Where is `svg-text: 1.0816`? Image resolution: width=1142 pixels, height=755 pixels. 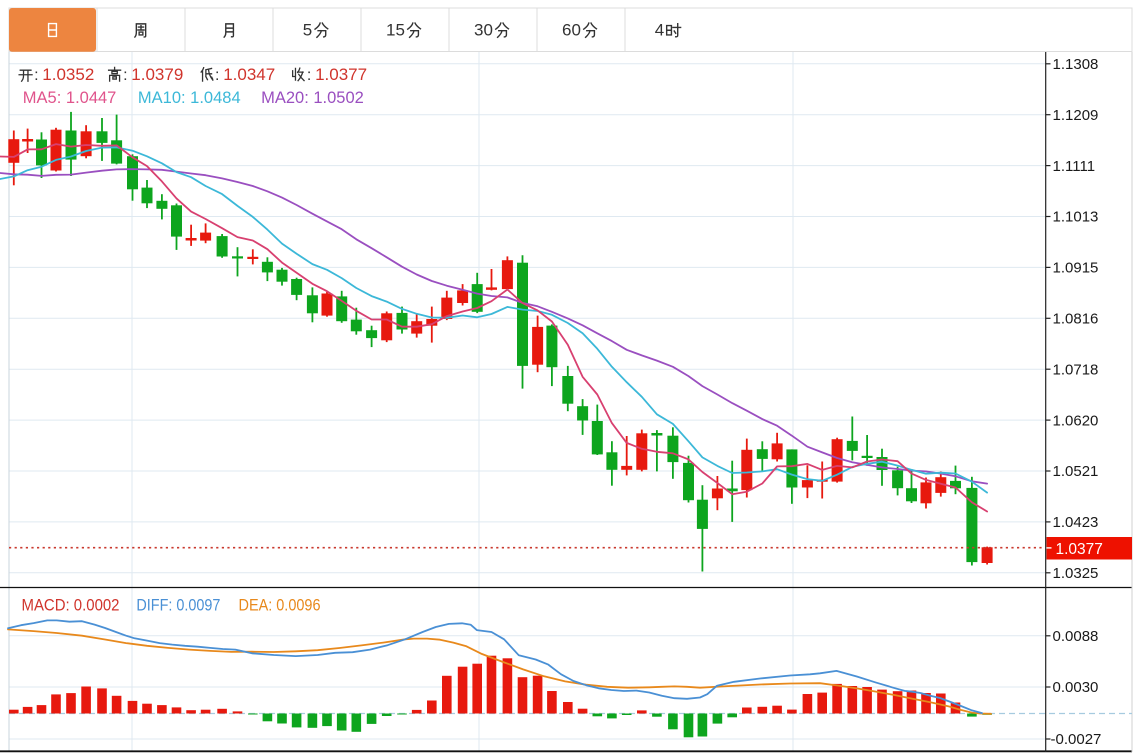 svg-text: 1.0816 is located at coordinates (1076, 319).